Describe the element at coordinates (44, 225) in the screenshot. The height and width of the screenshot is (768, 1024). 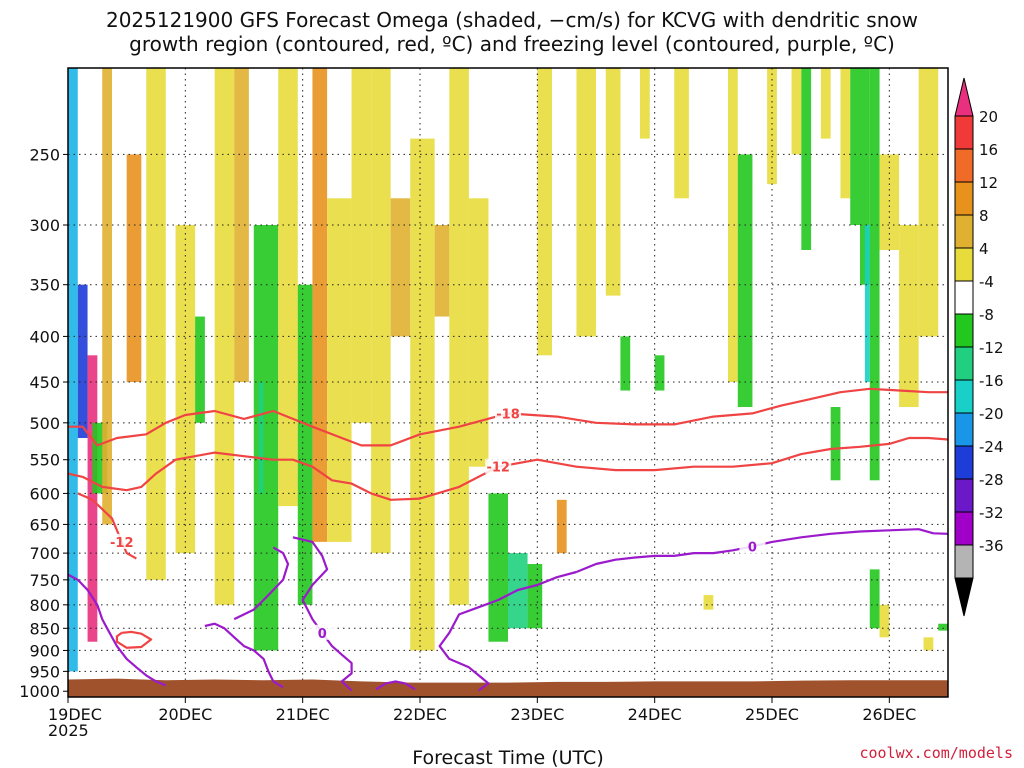
I see `y-tick-label-1: 300` at that location.